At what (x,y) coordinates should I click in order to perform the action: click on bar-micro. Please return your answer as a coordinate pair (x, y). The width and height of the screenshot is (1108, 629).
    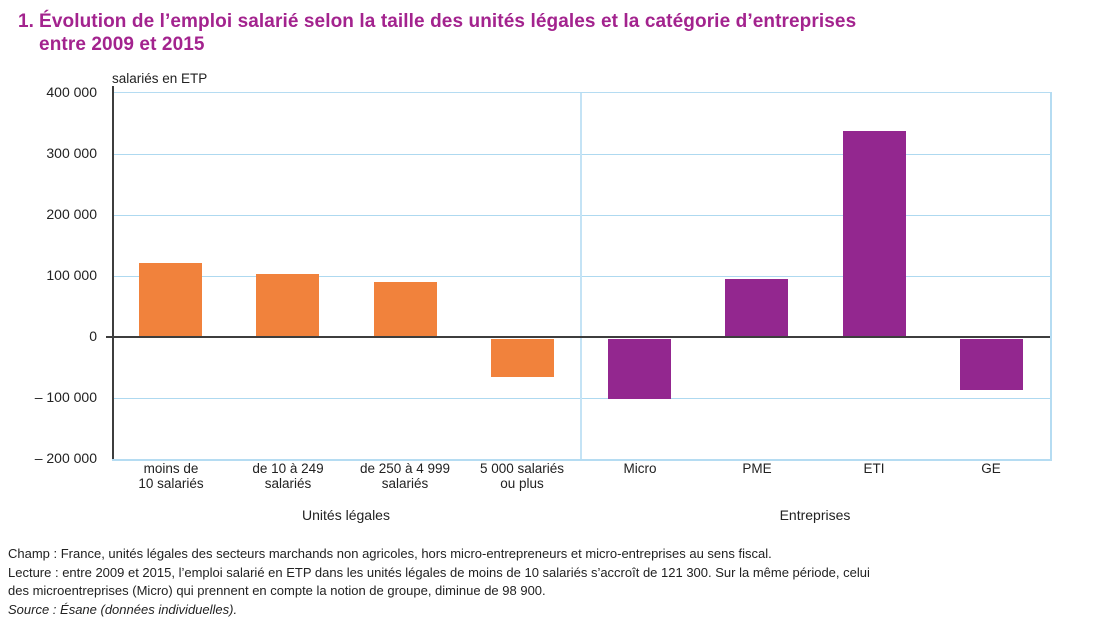
    Looking at the image, I should click on (639, 369).